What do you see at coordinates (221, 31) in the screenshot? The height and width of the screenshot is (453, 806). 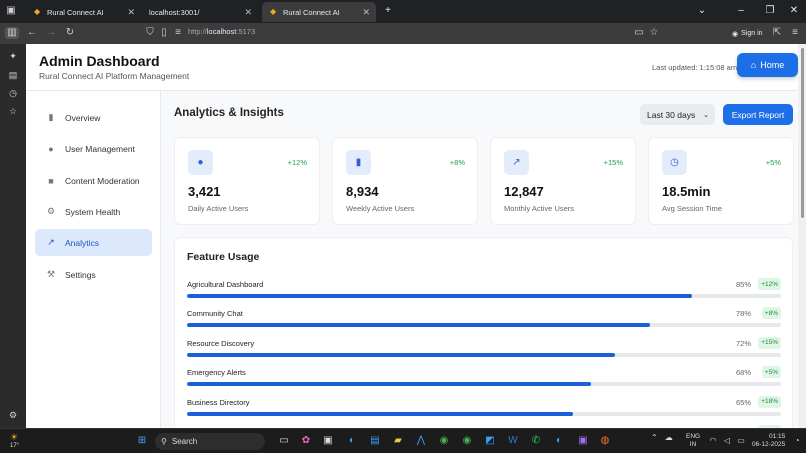 I see `address-bar: http://localhost:5173` at bounding box center [221, 31].